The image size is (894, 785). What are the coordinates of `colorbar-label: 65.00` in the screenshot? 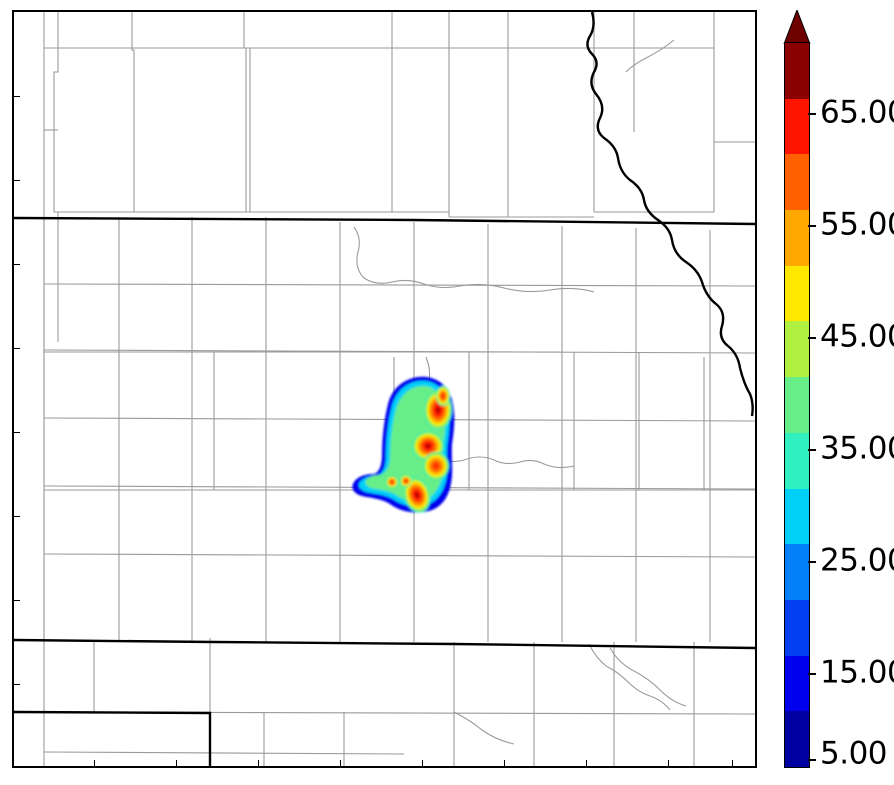 It's located at (857, 112).